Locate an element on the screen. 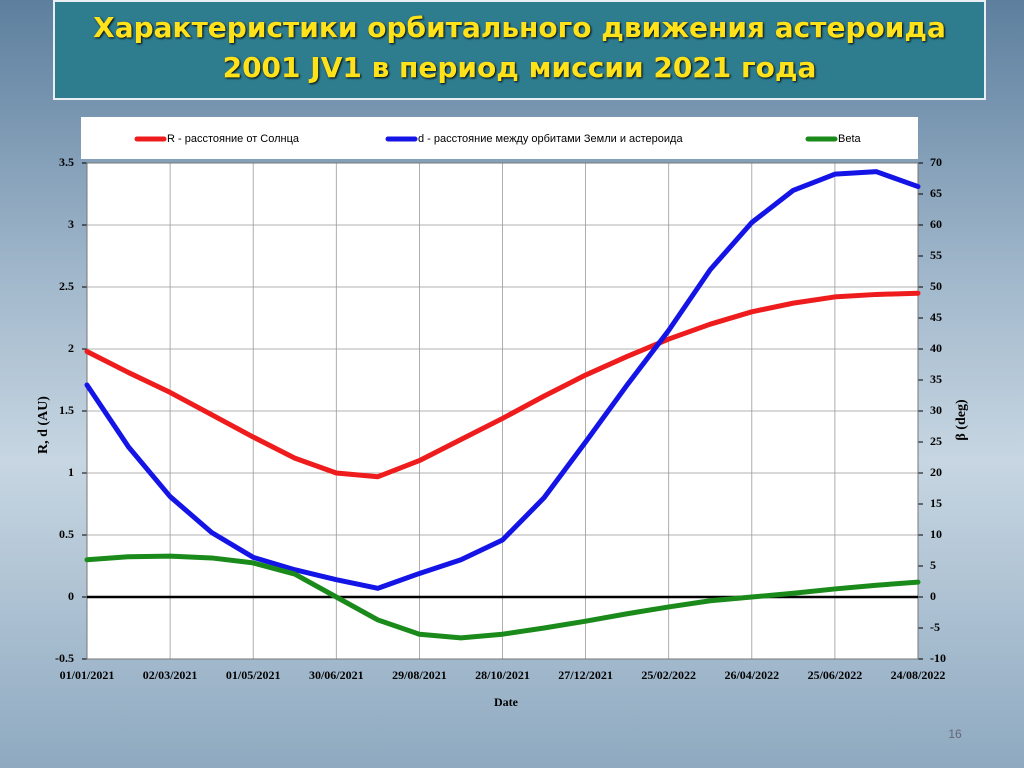 Image resolution: width=1024 pixels, height=768 pixels. y-tick-label: -0.5 is located at coordinates (64, 658).